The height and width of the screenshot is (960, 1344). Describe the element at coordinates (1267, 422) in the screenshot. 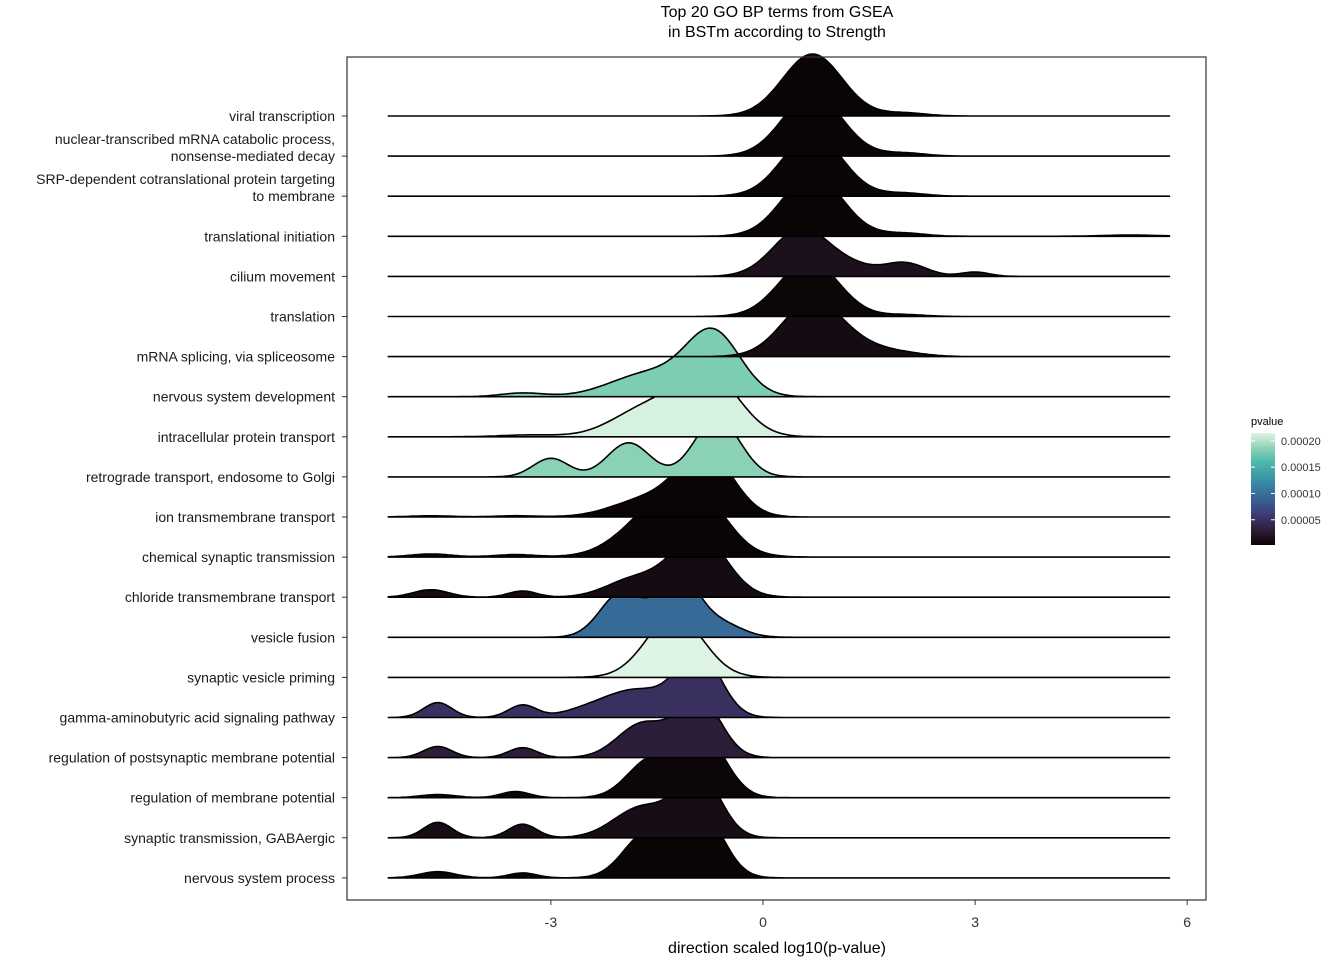

I see `legend-title: pvalue` at that location.